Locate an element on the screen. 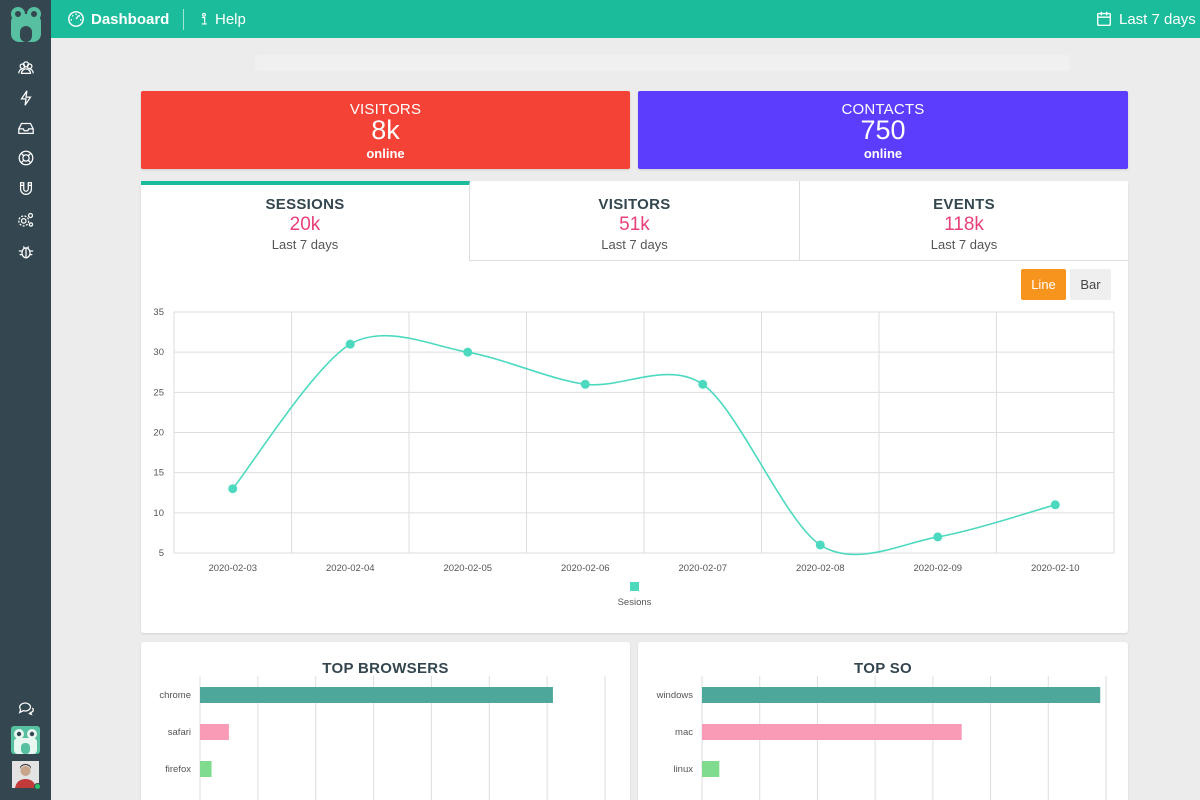  dashboard-link: Dashboard is located at coordinates (118, 19).